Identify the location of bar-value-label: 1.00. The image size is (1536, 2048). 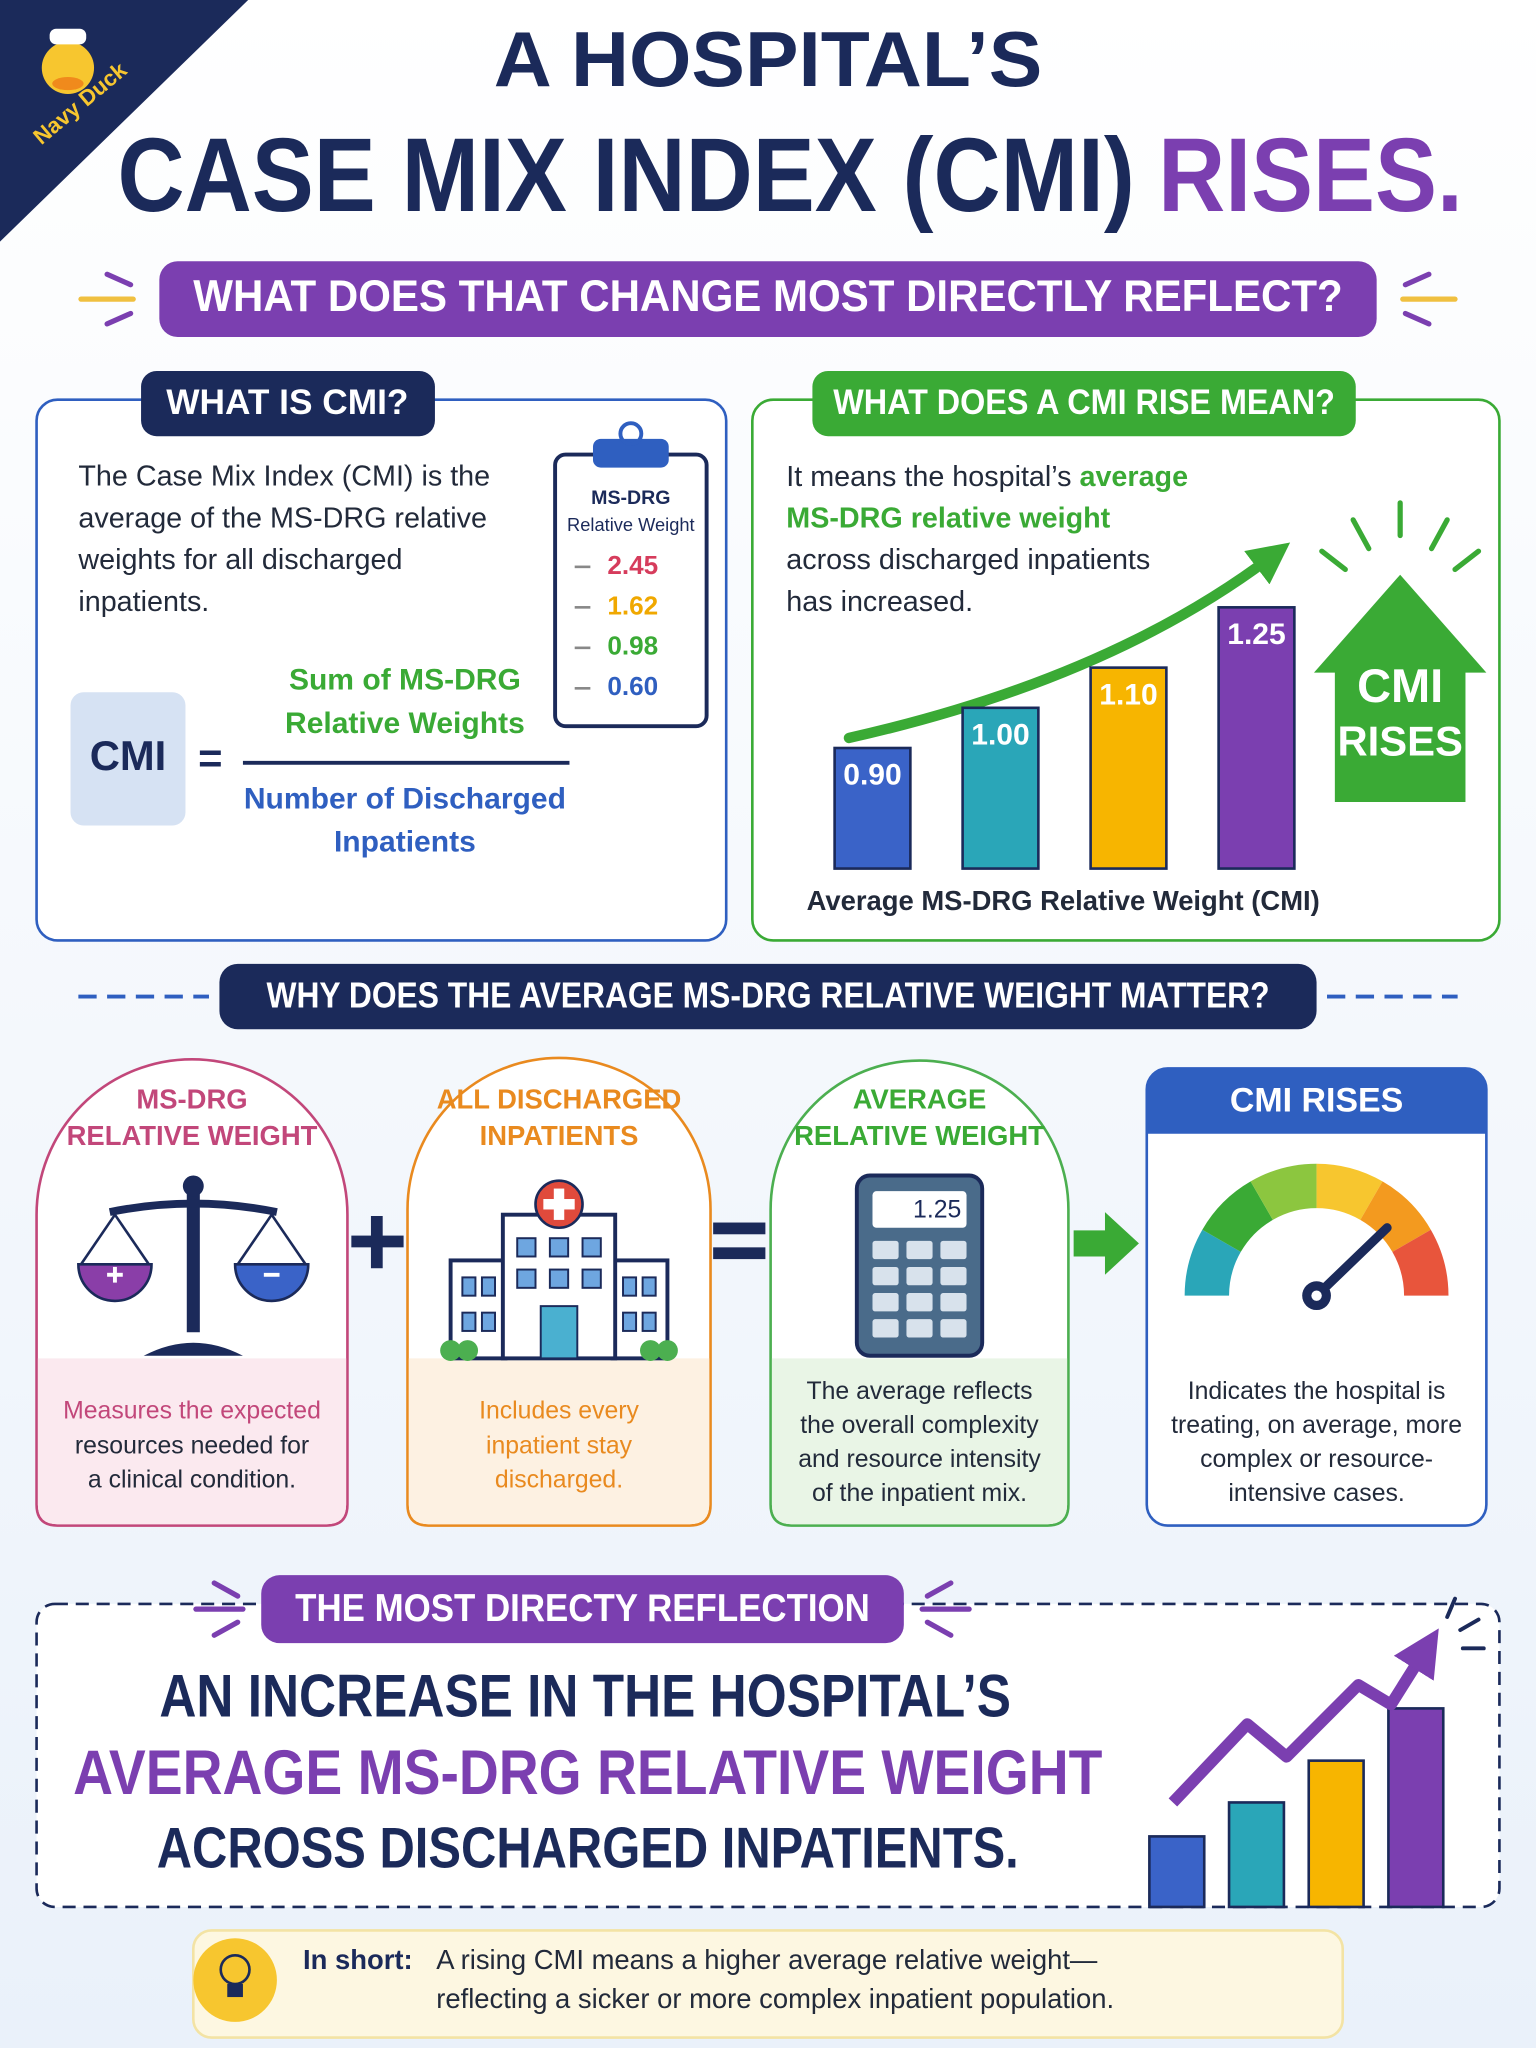
(1000, 734).